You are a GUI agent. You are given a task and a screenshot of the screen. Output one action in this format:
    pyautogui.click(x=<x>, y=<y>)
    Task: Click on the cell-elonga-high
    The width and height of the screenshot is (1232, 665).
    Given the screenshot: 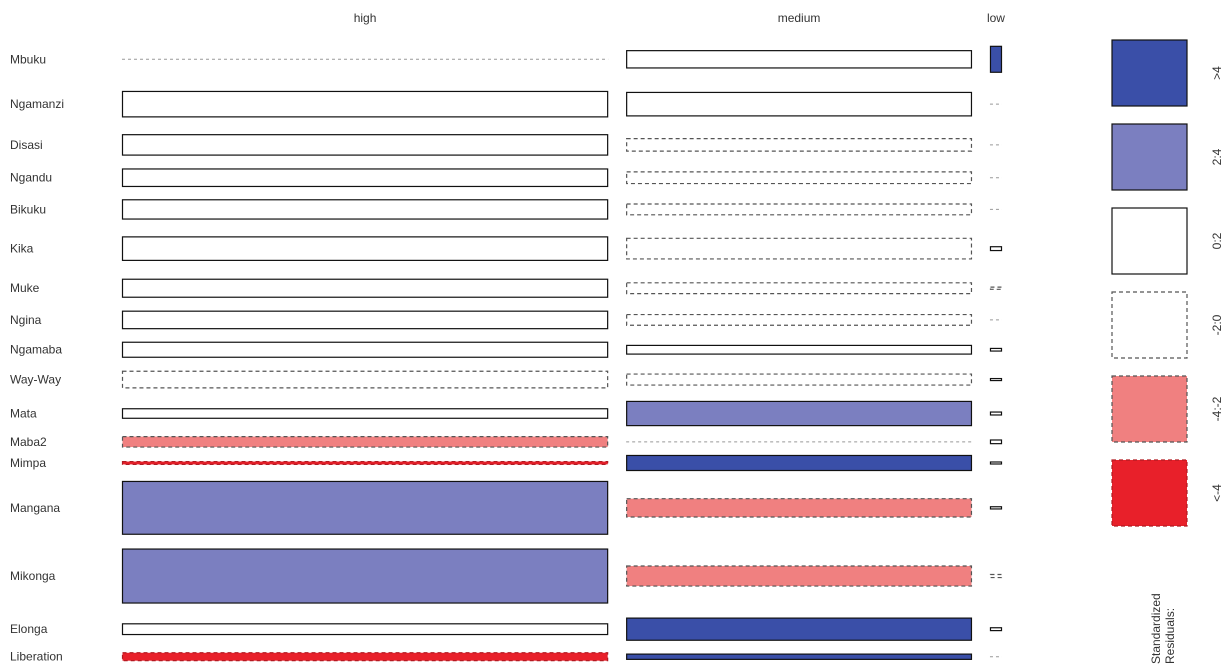 What is the action you would take?
    pyautogui.click(x=365, y=629)
    